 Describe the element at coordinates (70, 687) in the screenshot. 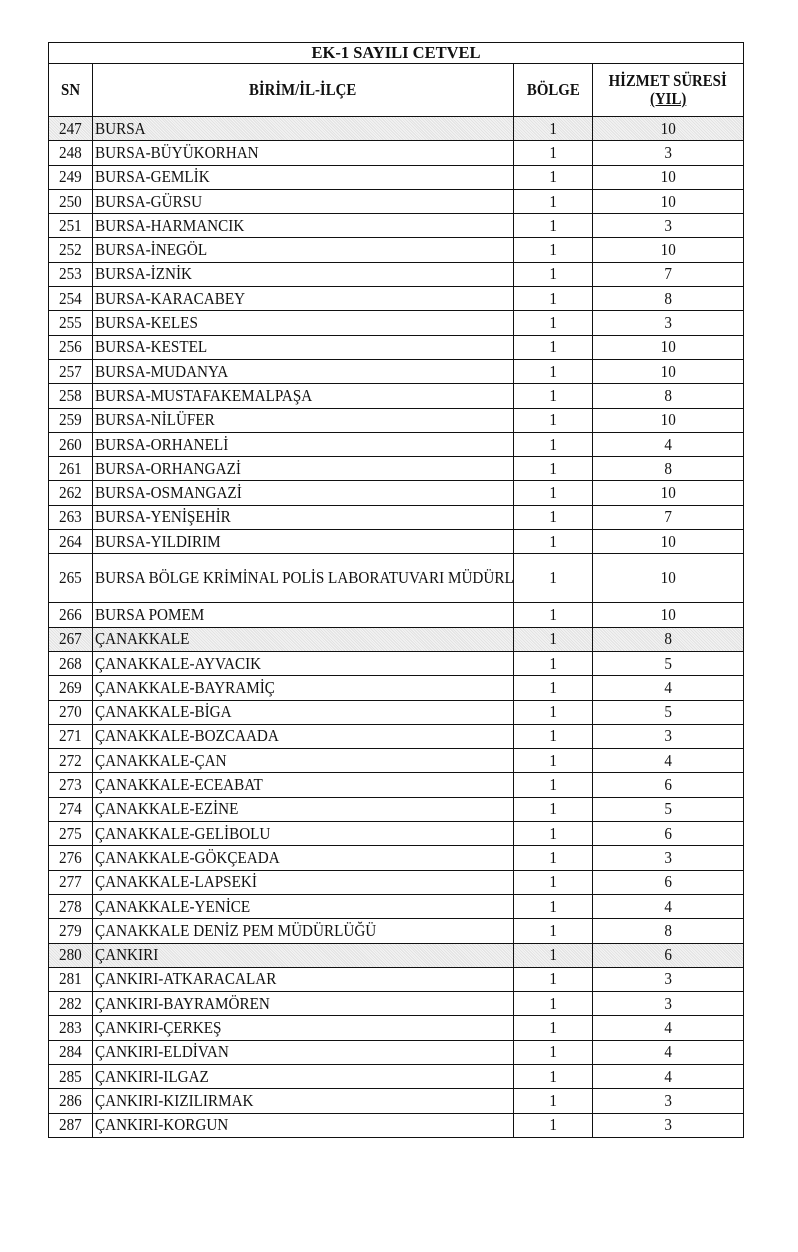

I see `row-sn: 269` at that location.